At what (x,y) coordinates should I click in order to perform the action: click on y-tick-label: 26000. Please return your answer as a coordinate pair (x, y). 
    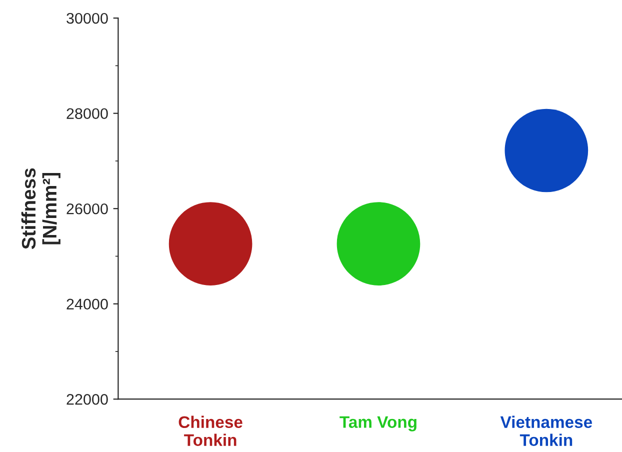
    Looking at the image, I should click on (87, 208).